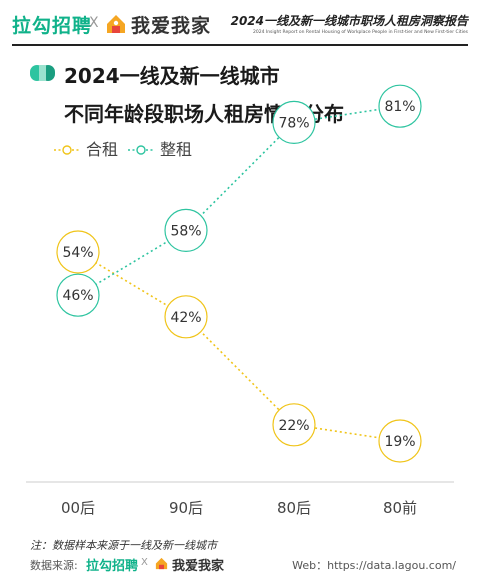 The width and height of the screenshot is (480, 588). Describe the element at coordinates (42, 73) in the screenshot. I see `title-bullet-icon` at that location.